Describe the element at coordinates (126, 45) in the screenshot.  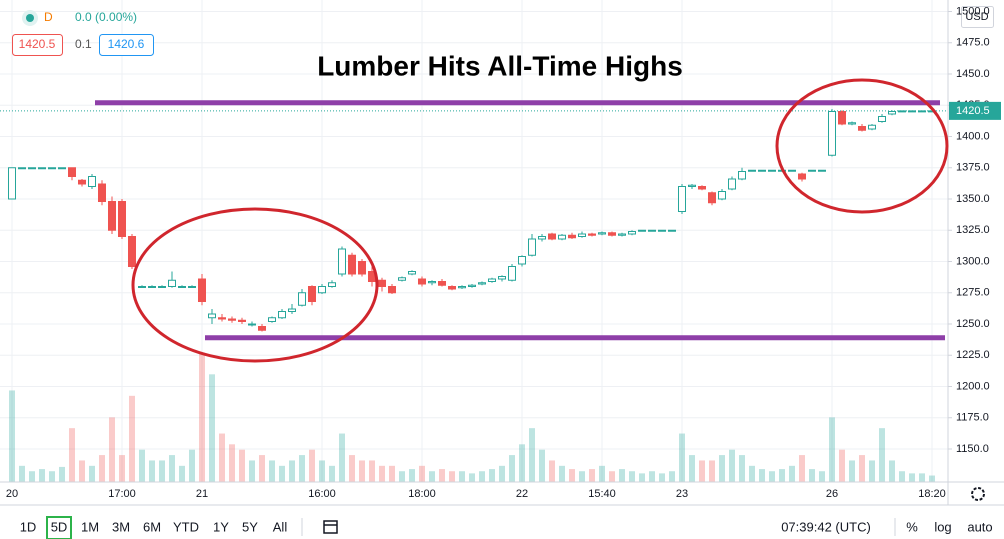
I see `ask-box` at that location.